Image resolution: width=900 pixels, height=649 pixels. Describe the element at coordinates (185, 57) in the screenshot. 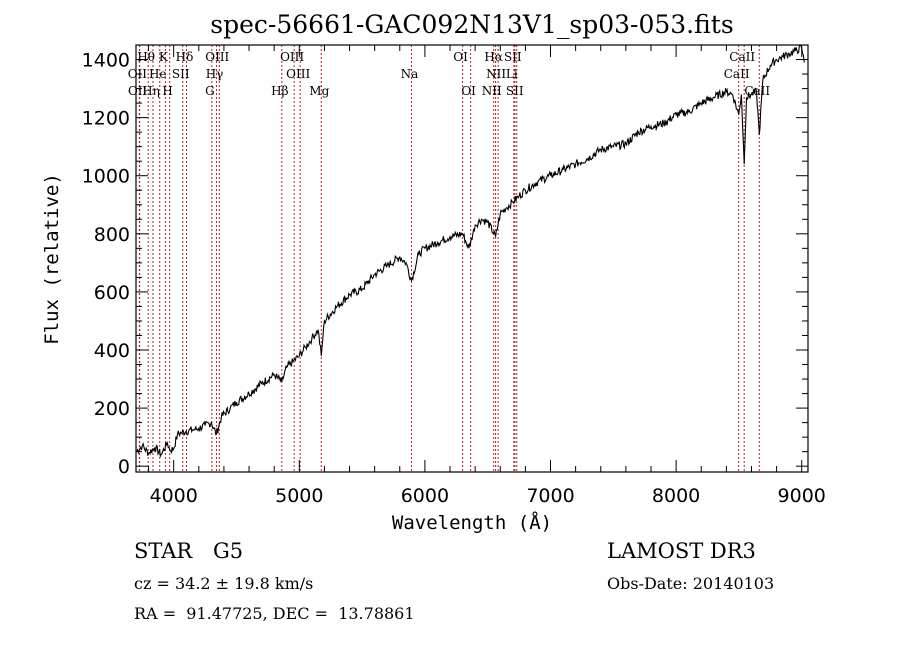

I see `spectral-line-label: Hδ` at that location.